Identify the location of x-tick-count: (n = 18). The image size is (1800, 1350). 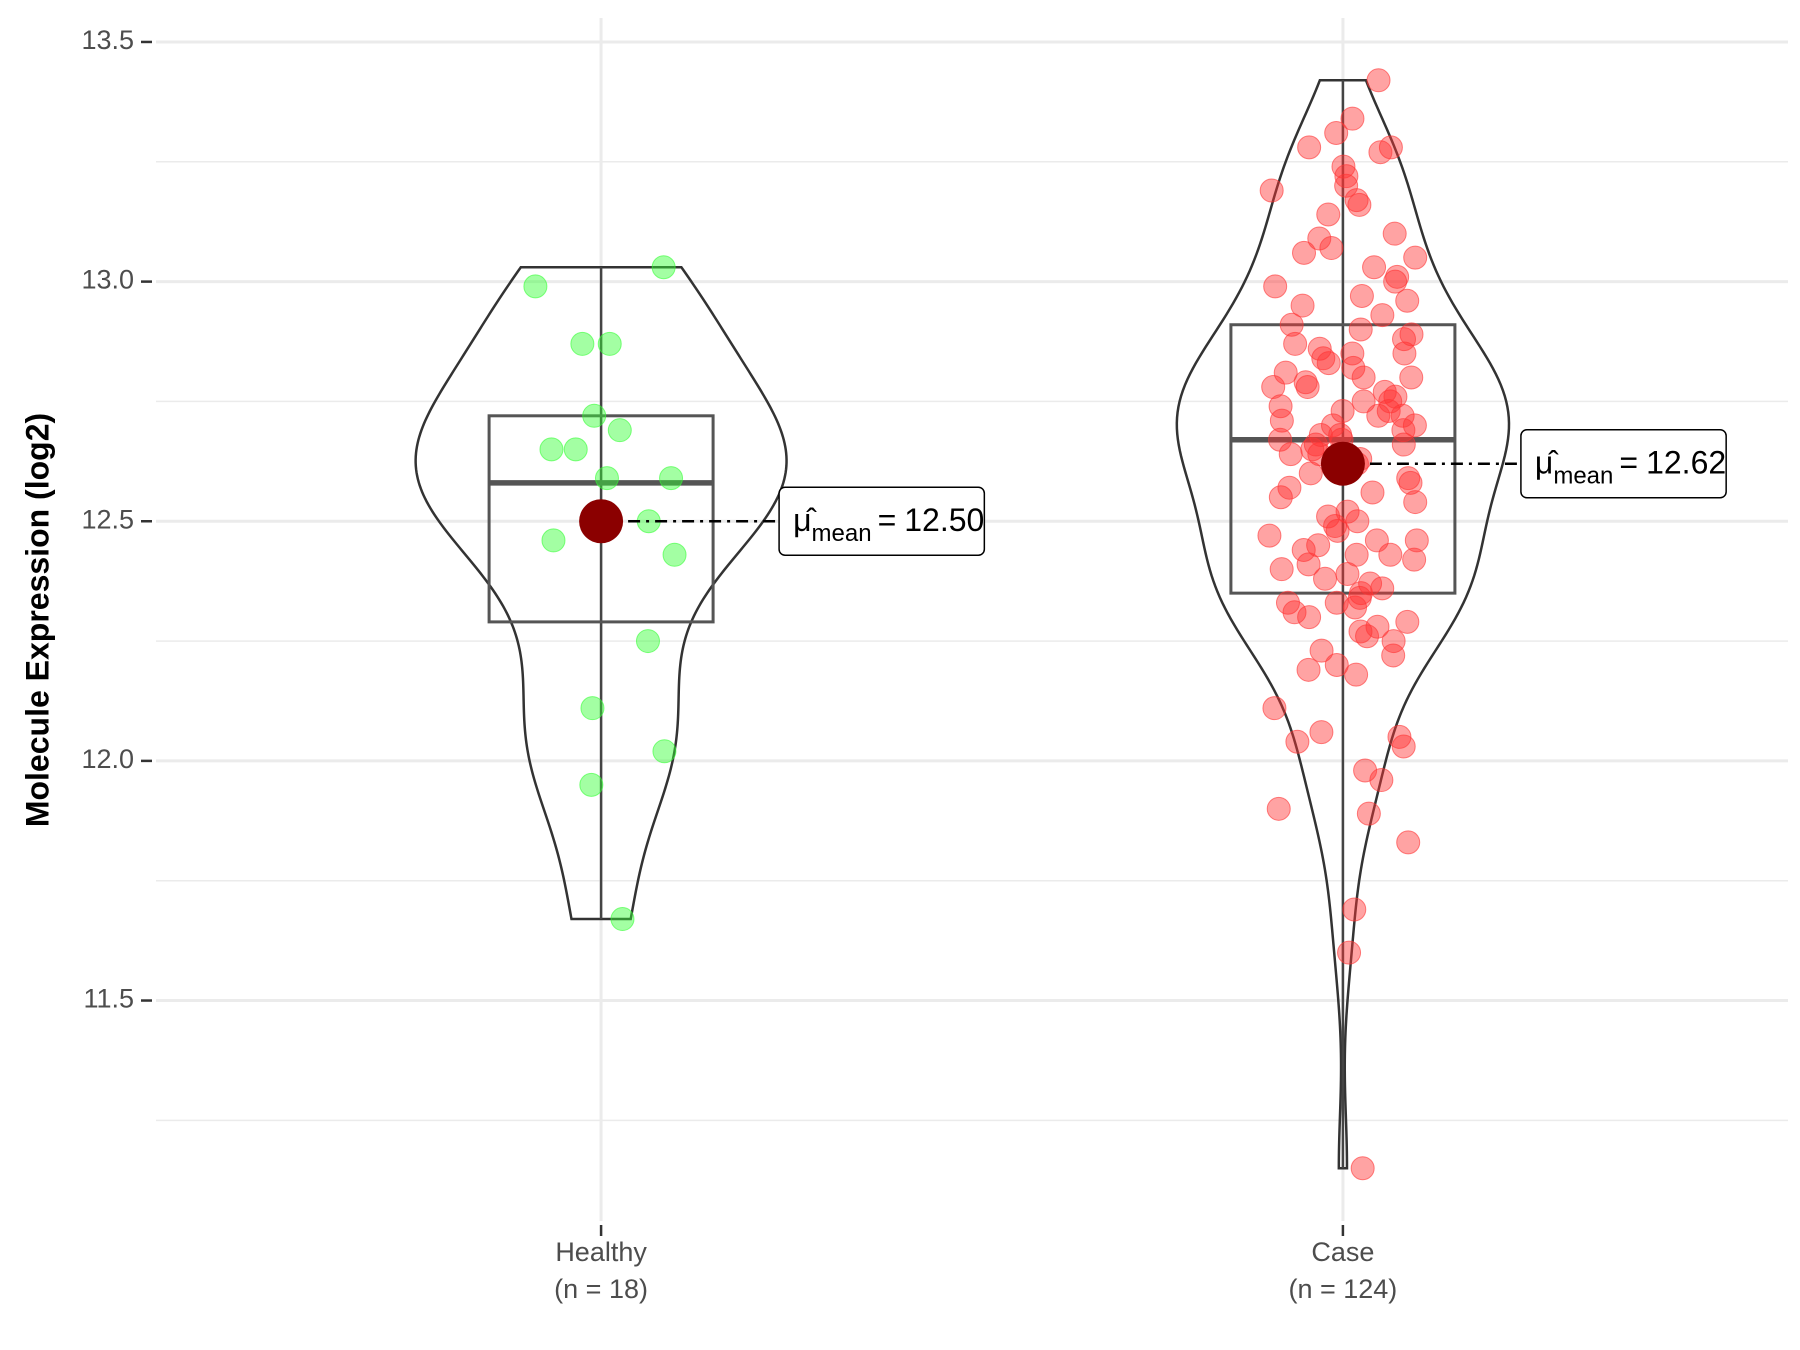
(601, 1289).